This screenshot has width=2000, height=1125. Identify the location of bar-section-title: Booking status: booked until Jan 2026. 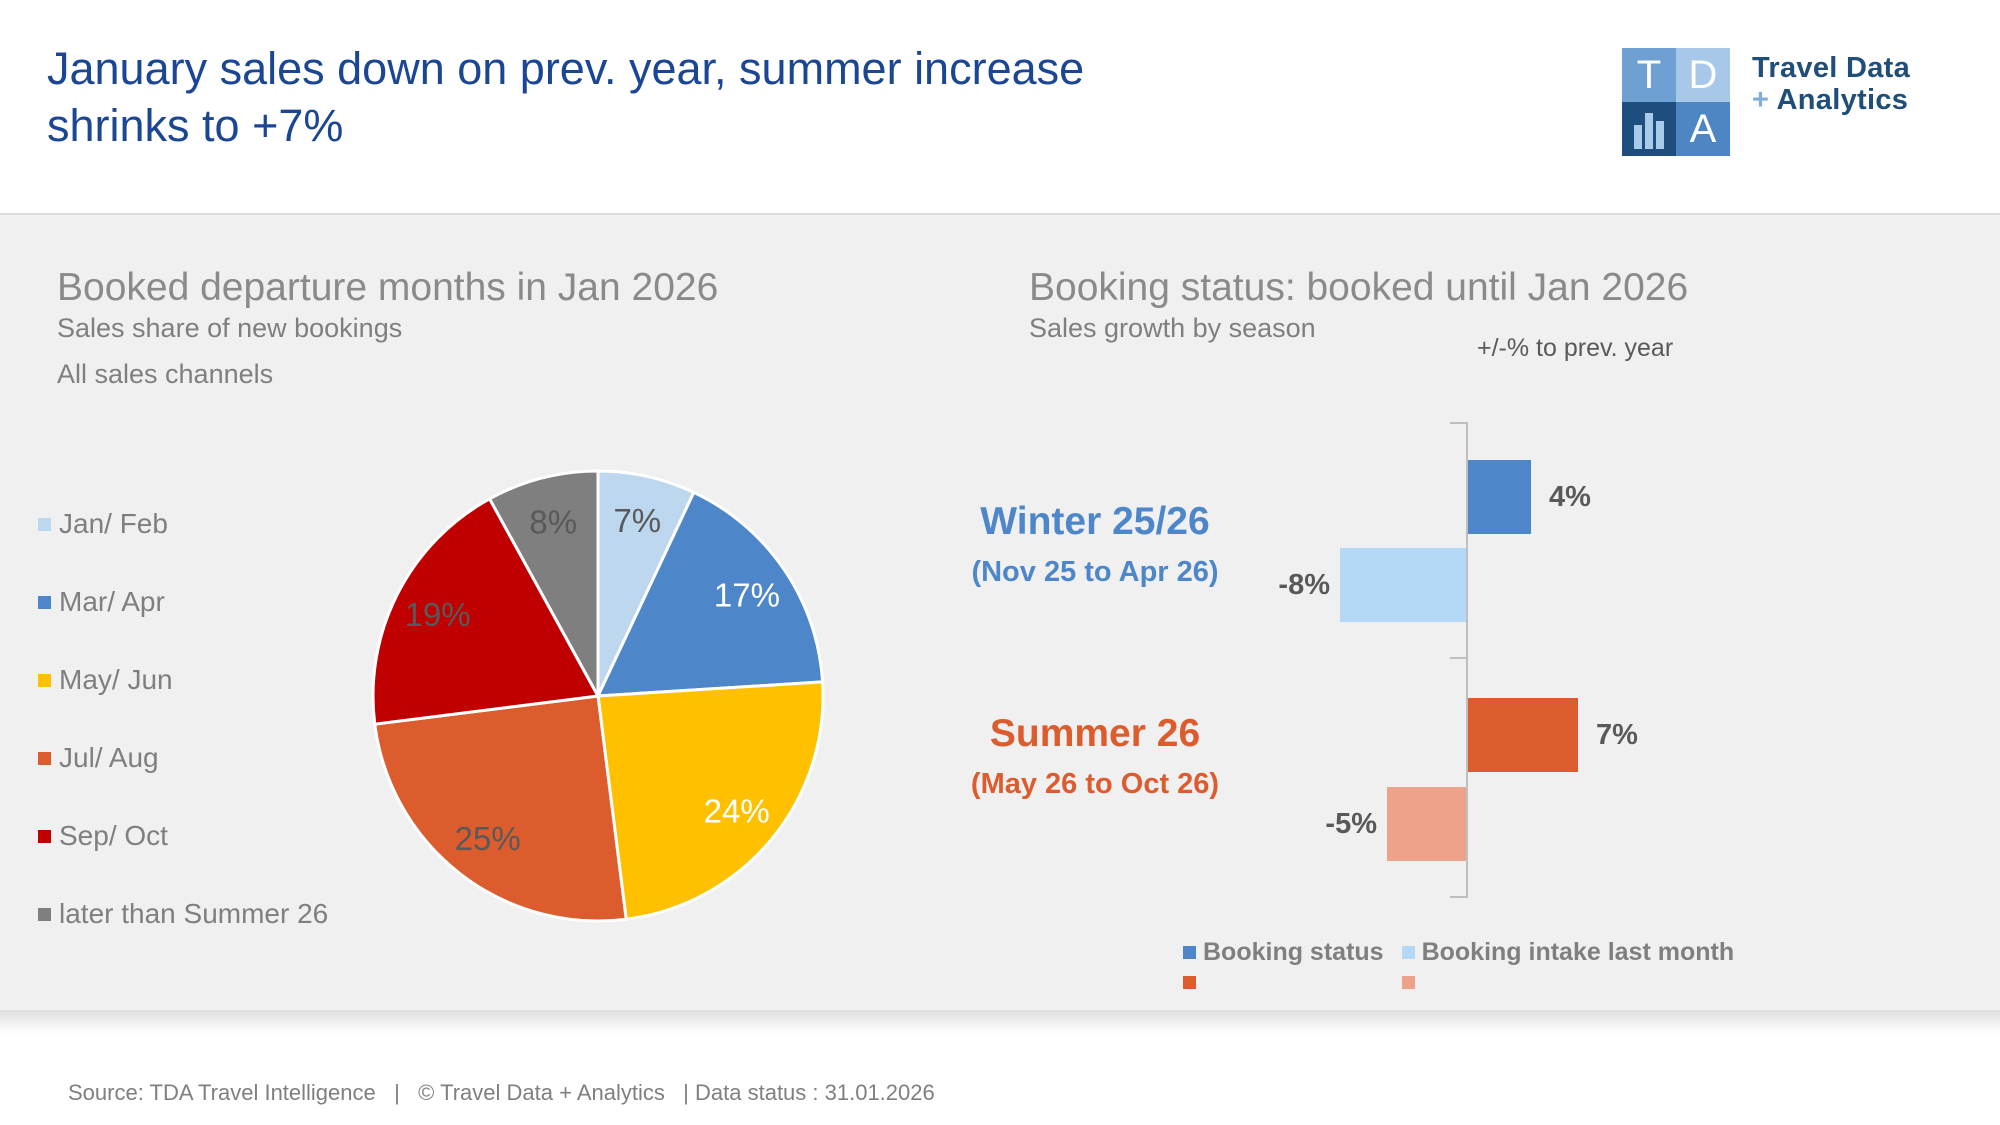
(1359, 287).